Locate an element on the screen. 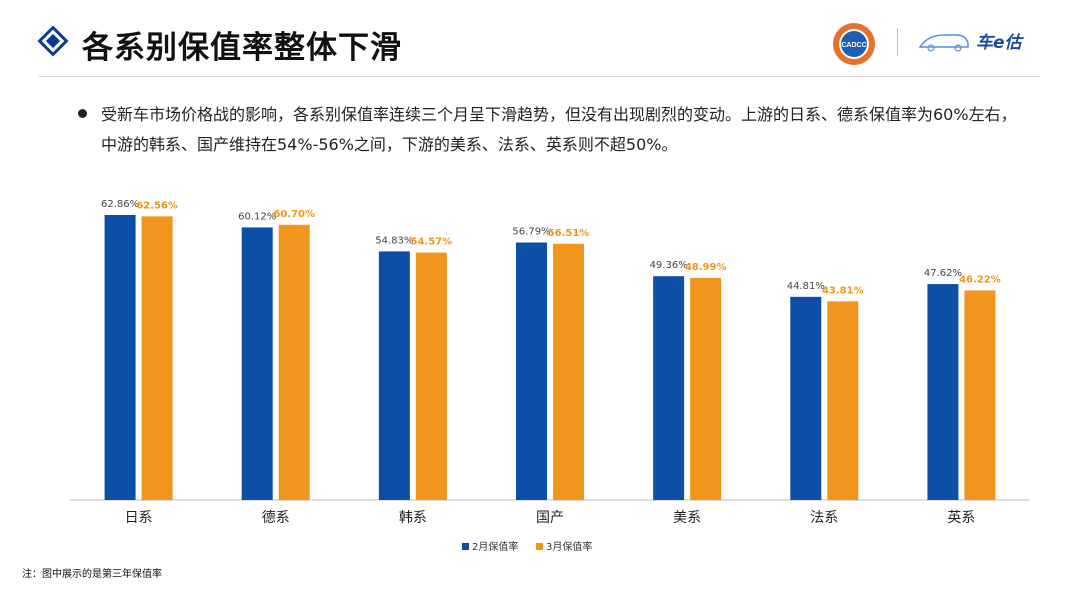  diamond-bullet-icon is located at coordinates (53, 41).